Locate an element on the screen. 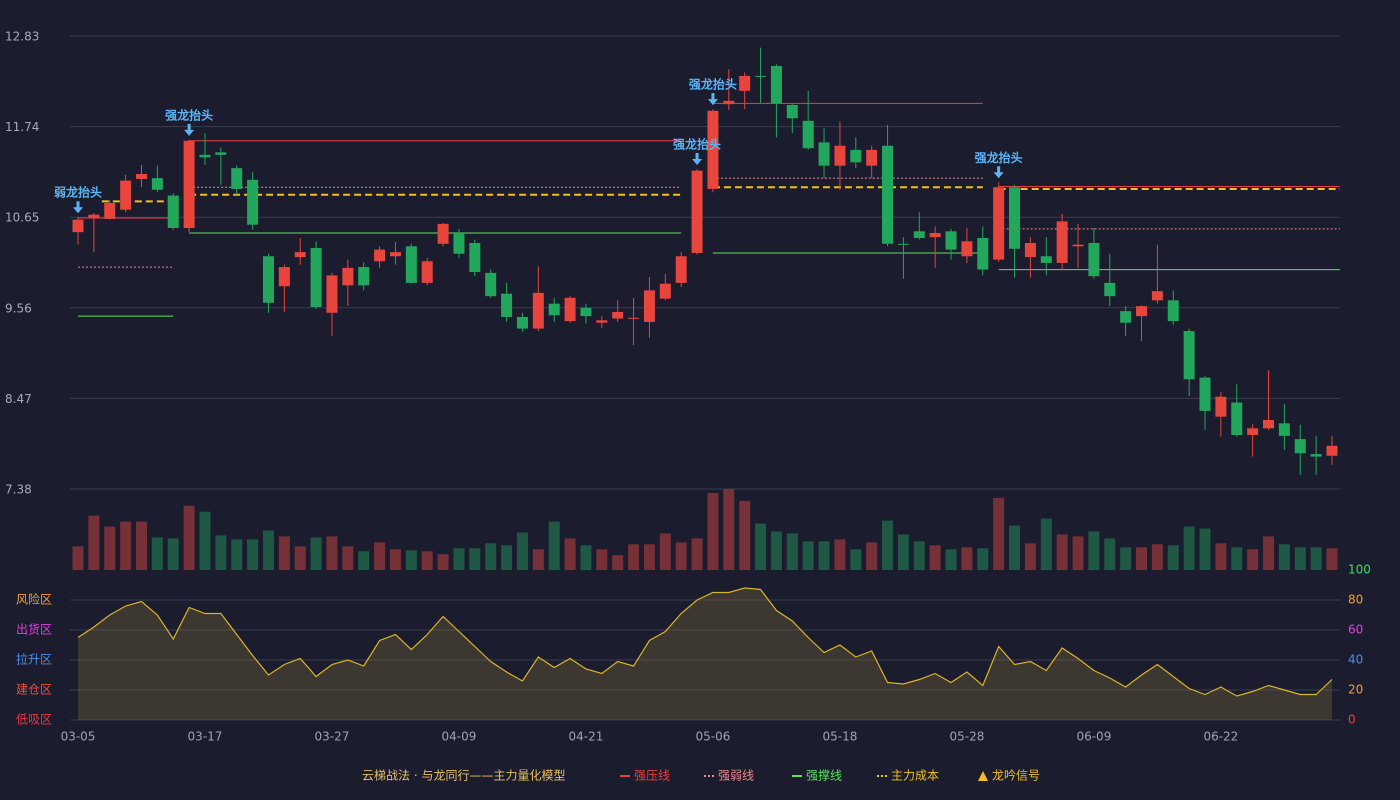 Image resolution: width=1400 pixels, height=800 pixels. x-tick-label: 04-21 is located at coordinates (586, 737).